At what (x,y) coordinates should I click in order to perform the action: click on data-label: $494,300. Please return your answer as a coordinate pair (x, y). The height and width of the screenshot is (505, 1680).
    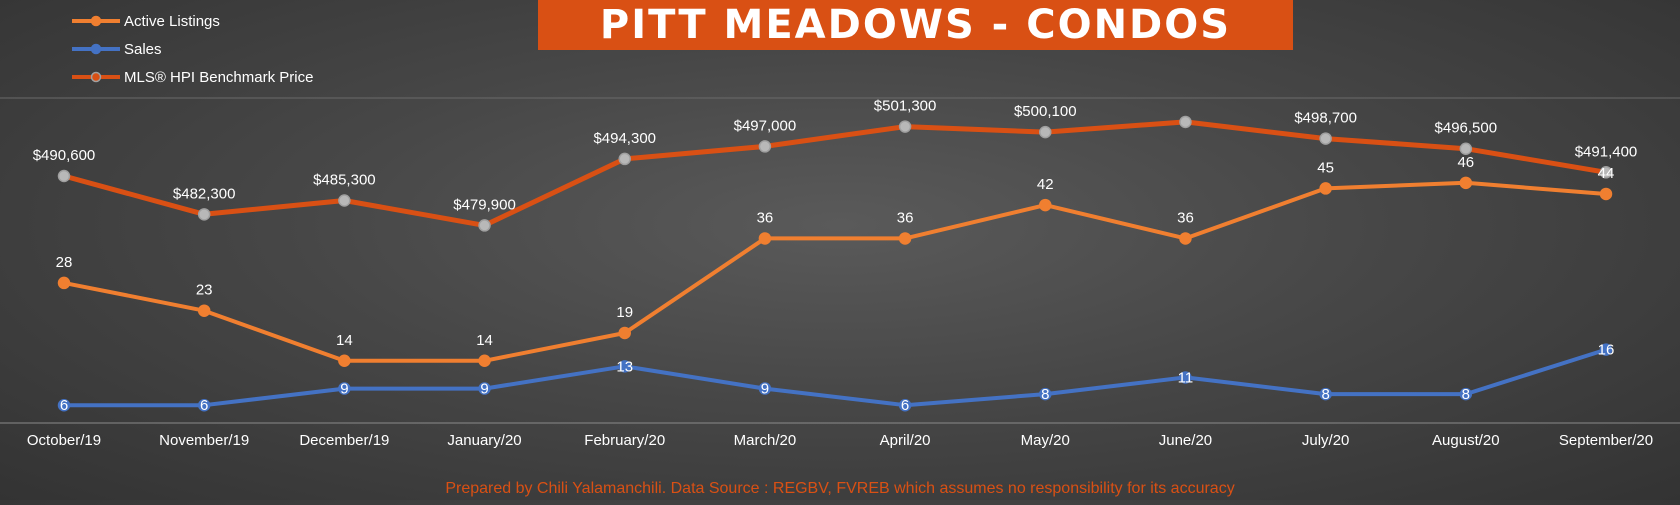
    Looking at the image, I should click on (624, 138).